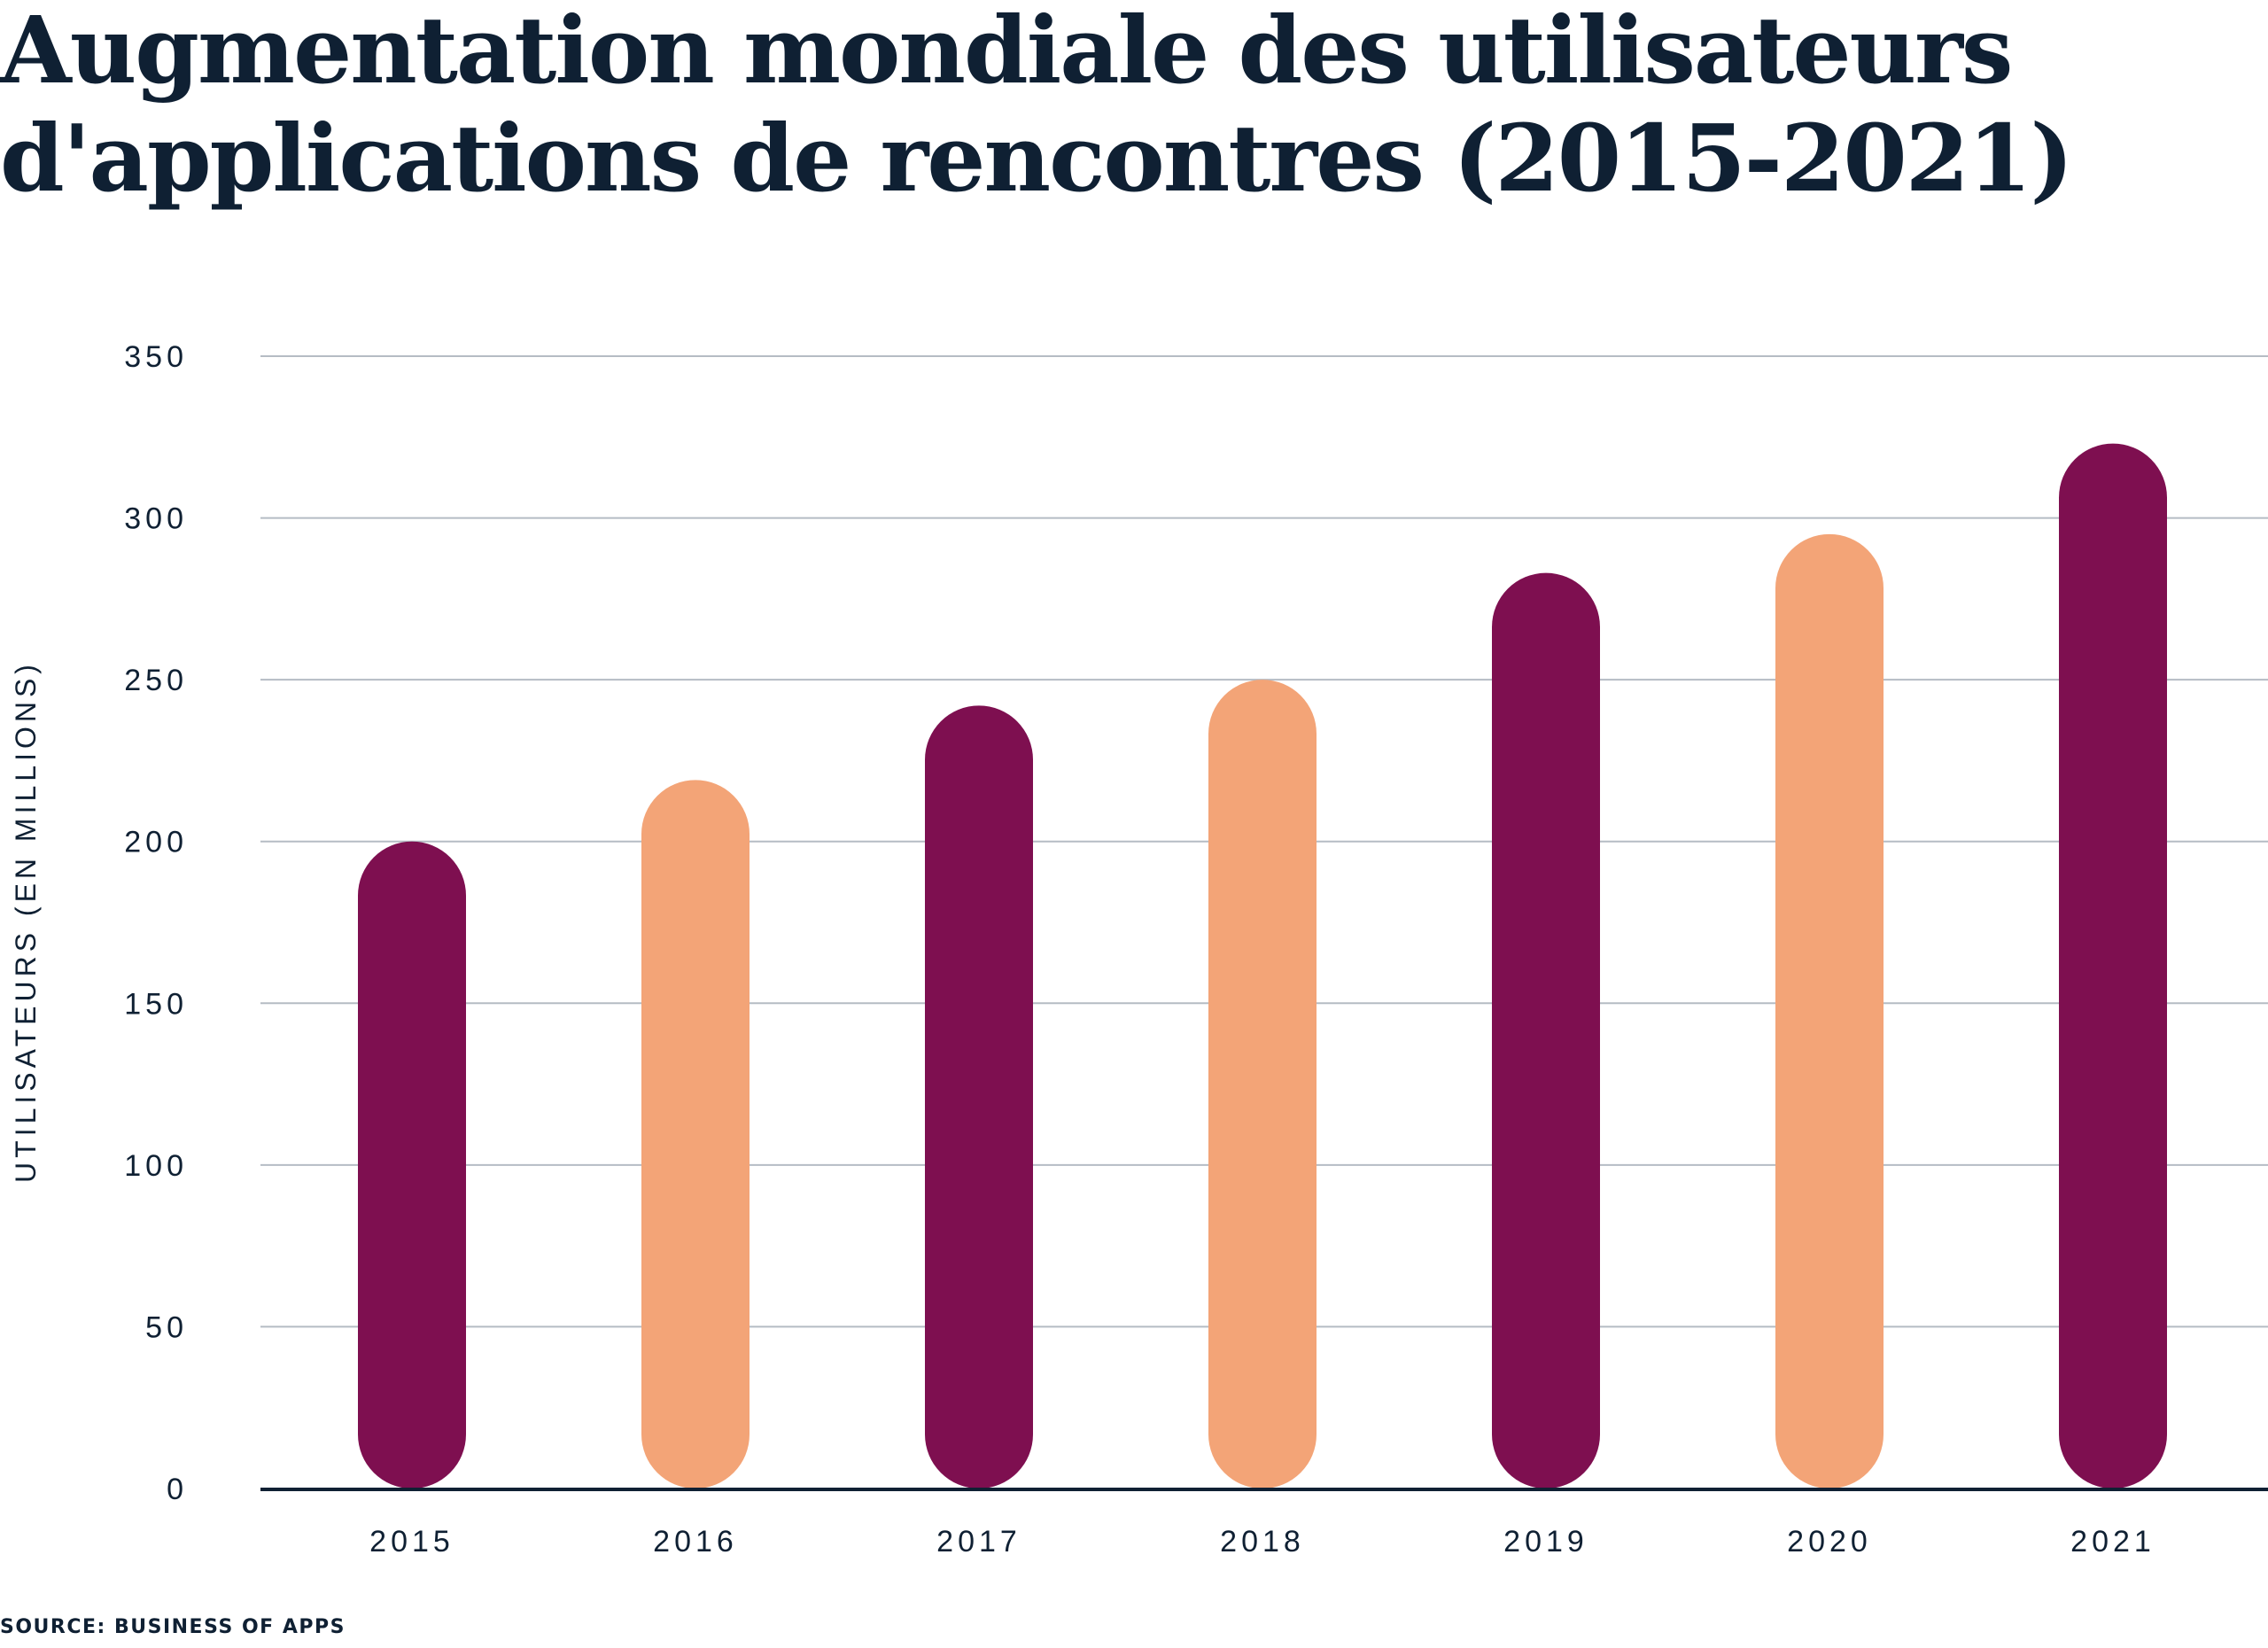 This screenshot has width=2268, height=1648. What do you see at coordinates (156, 842) in the screenshot?
I see `y-tick-label: 200` at bounding box center [156, 842].